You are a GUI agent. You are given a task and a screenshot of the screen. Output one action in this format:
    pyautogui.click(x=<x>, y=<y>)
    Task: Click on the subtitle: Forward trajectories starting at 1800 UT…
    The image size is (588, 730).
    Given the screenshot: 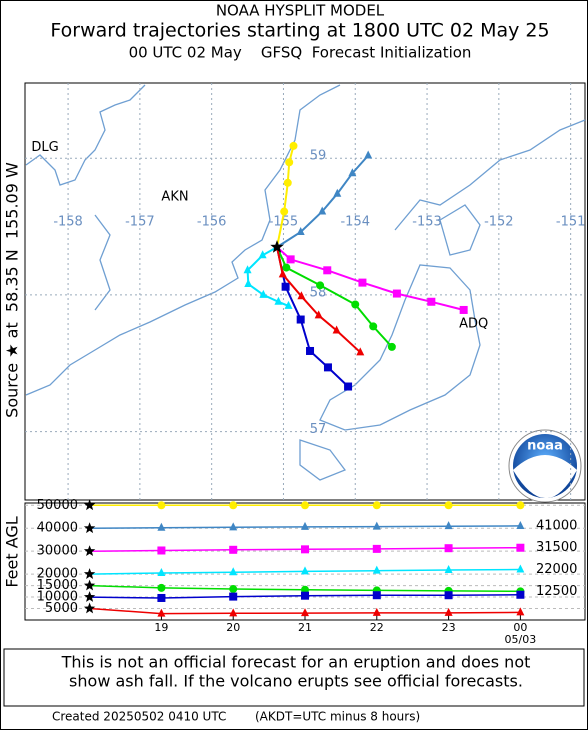 What is the action you would take?
    pyautogui.click(x=299, y=31)
    